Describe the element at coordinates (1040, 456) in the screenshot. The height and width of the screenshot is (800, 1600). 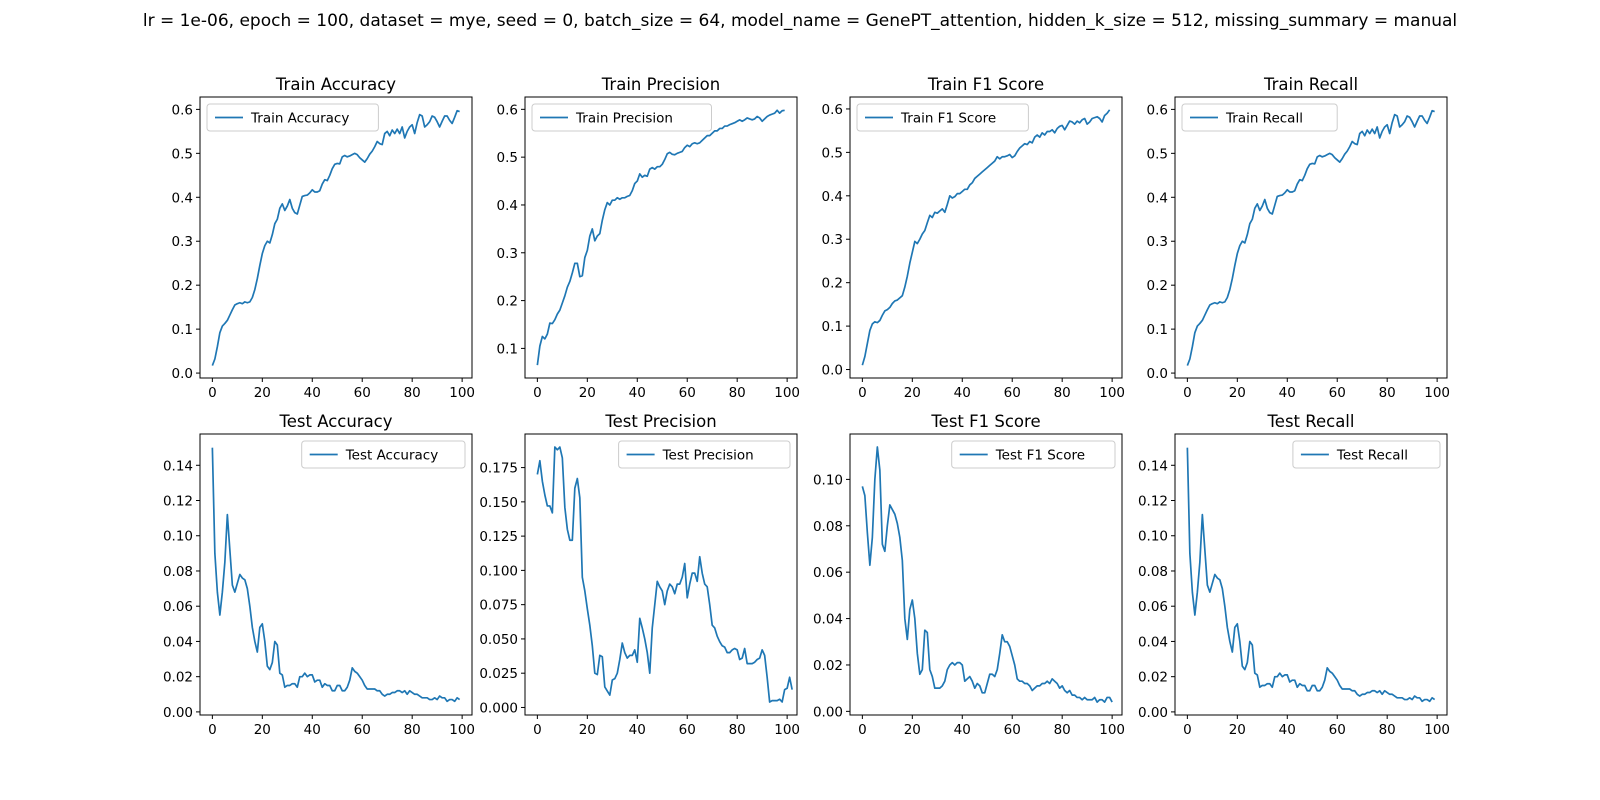
I see `legend-label: Test F1 Score` at that location.